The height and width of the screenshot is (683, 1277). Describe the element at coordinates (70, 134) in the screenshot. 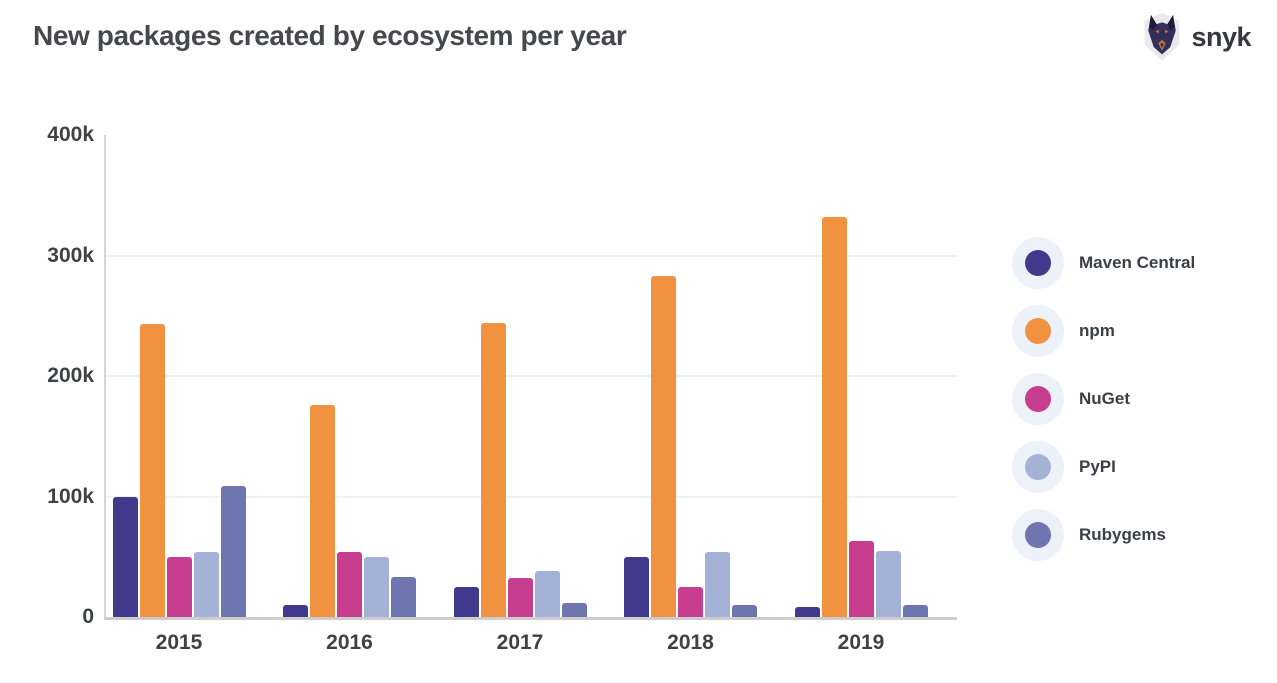

I see `y-axis-tick-400k: 400k` at that location.